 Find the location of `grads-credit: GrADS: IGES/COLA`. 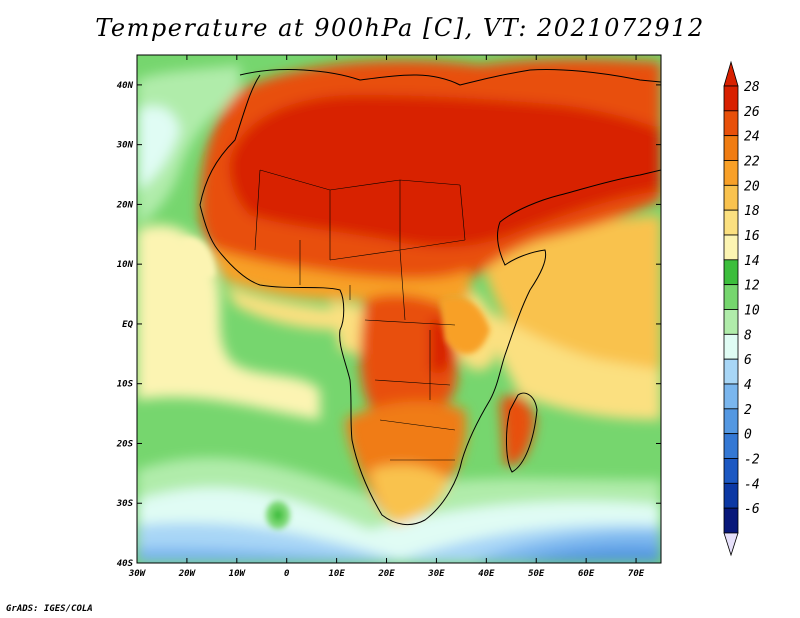

grads-credit: GrADS: IGES/COLA is located at coordinates (49, 609).